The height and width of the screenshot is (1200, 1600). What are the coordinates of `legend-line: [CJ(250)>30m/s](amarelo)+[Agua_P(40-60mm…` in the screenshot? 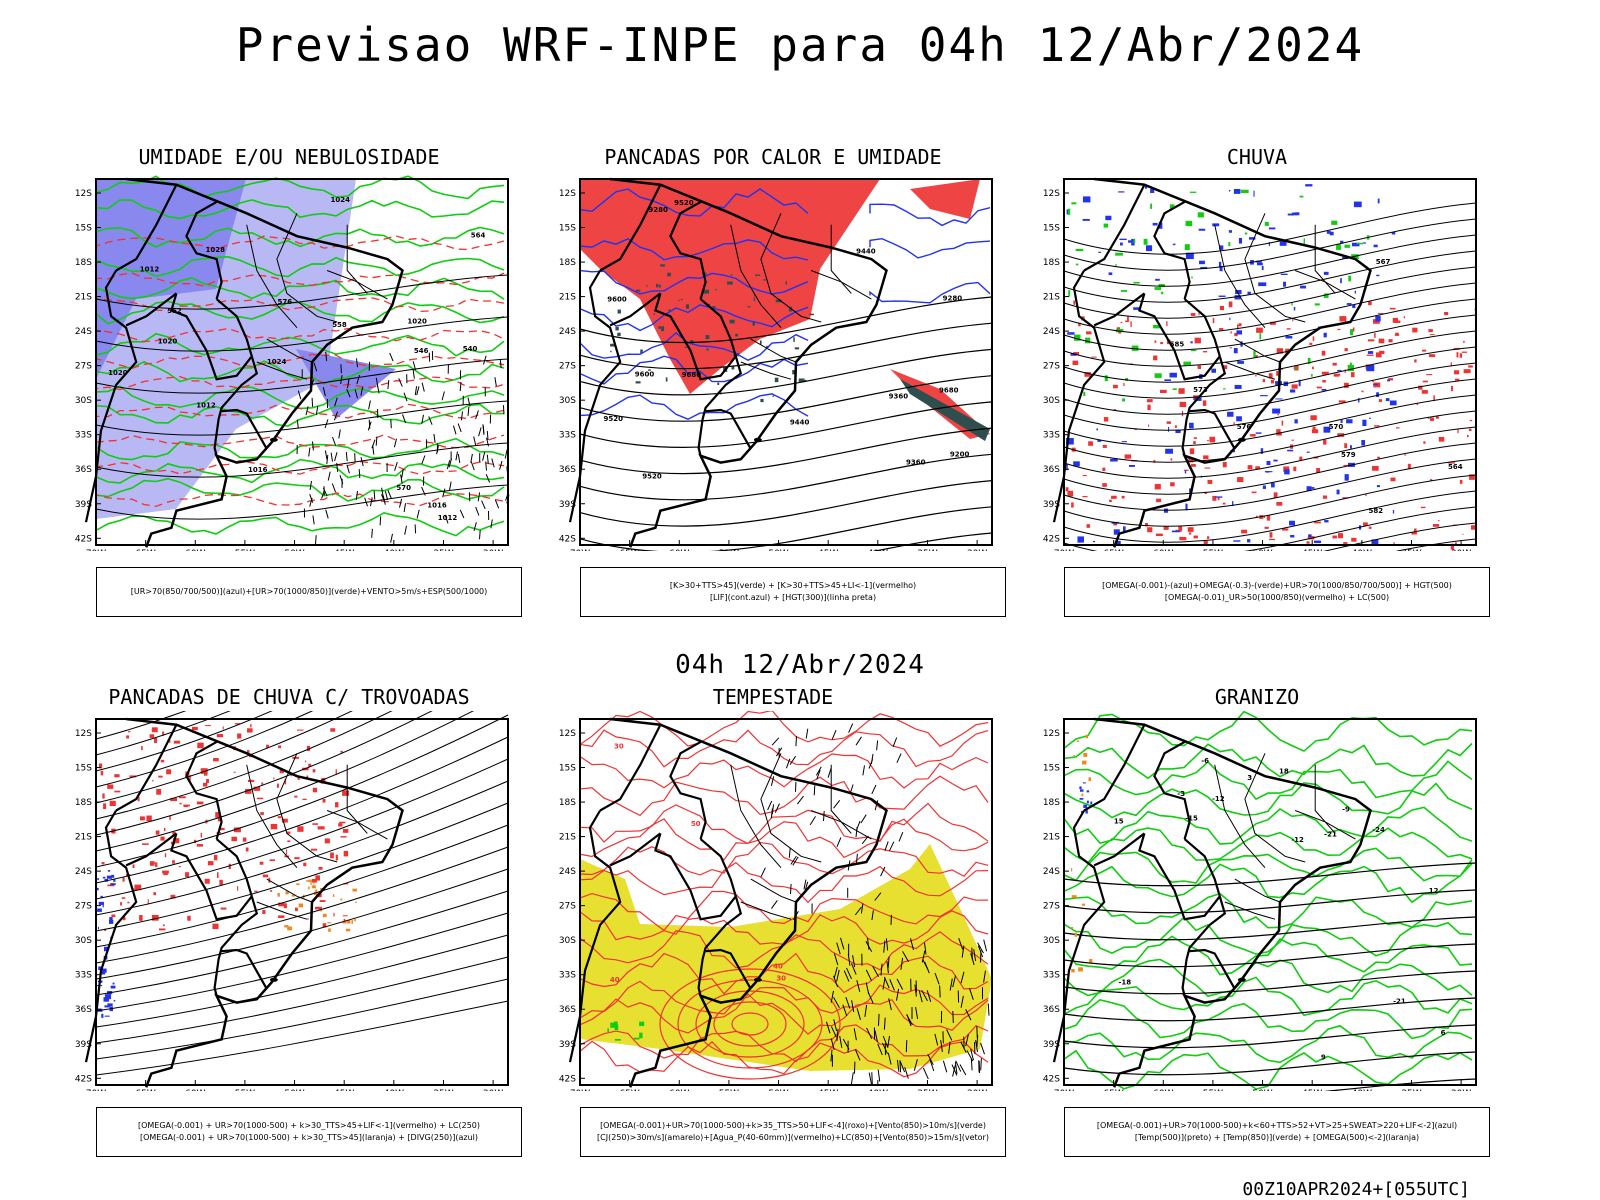 It's located at (793, 1137).